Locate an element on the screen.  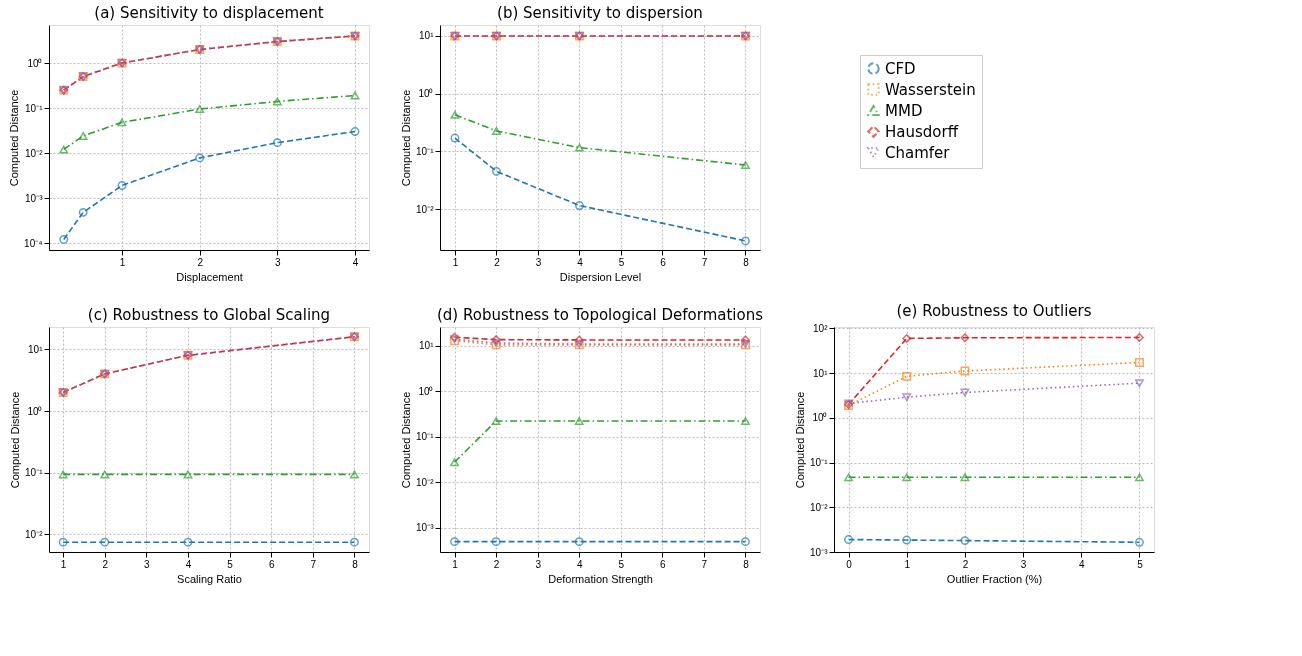
legend-label: Chamfer is located at coordinates (918, 152).